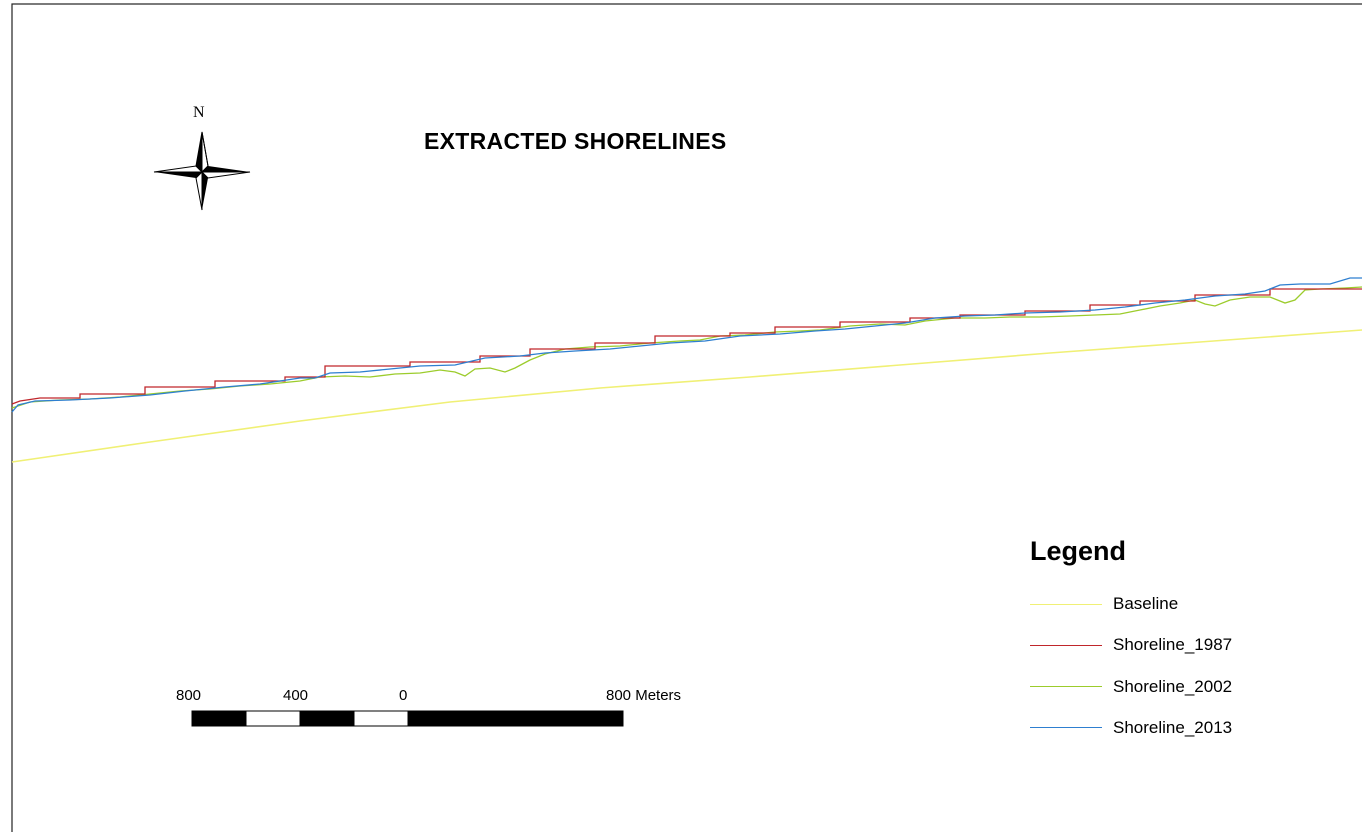 The height and width of the screenshot is (832, 1362). What do you see at coordinates (575, 141) in the screenshot?
I see `map-title: EXTRACTED SHORELINES` at bounding box center [575, 141].